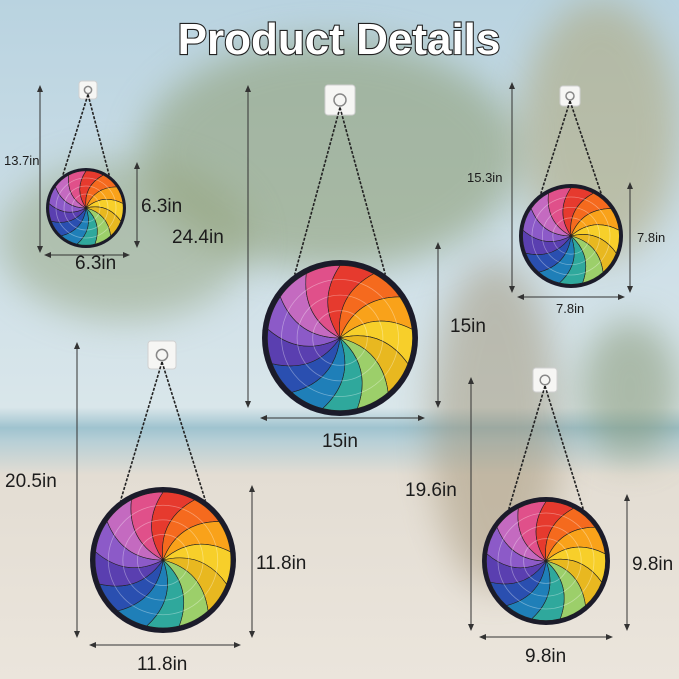 The width and height of the screenshot is (679, 679). Describe the element at coordinates (161, 206) in the screenshot. I see `diameter-vertical-label: 6.3in` at that location.